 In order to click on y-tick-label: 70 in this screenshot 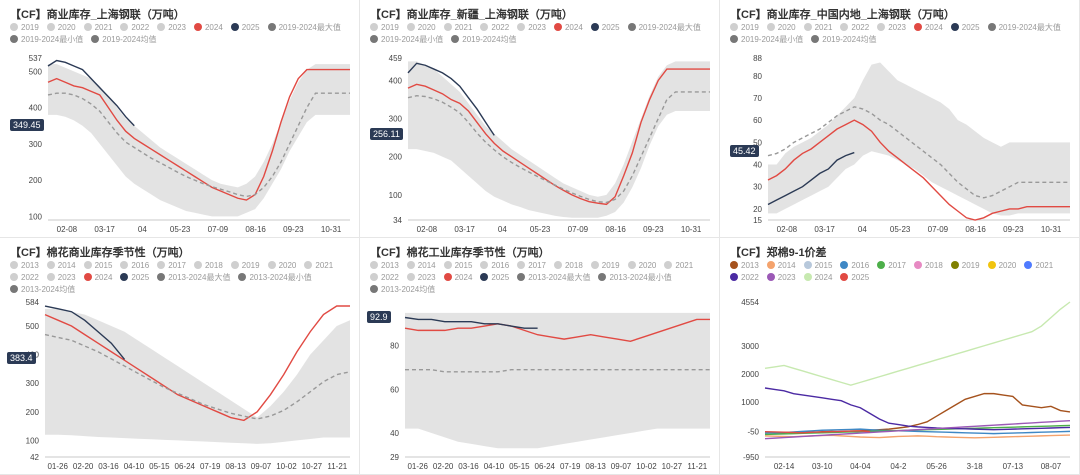, I will do `click(757, 98)`.